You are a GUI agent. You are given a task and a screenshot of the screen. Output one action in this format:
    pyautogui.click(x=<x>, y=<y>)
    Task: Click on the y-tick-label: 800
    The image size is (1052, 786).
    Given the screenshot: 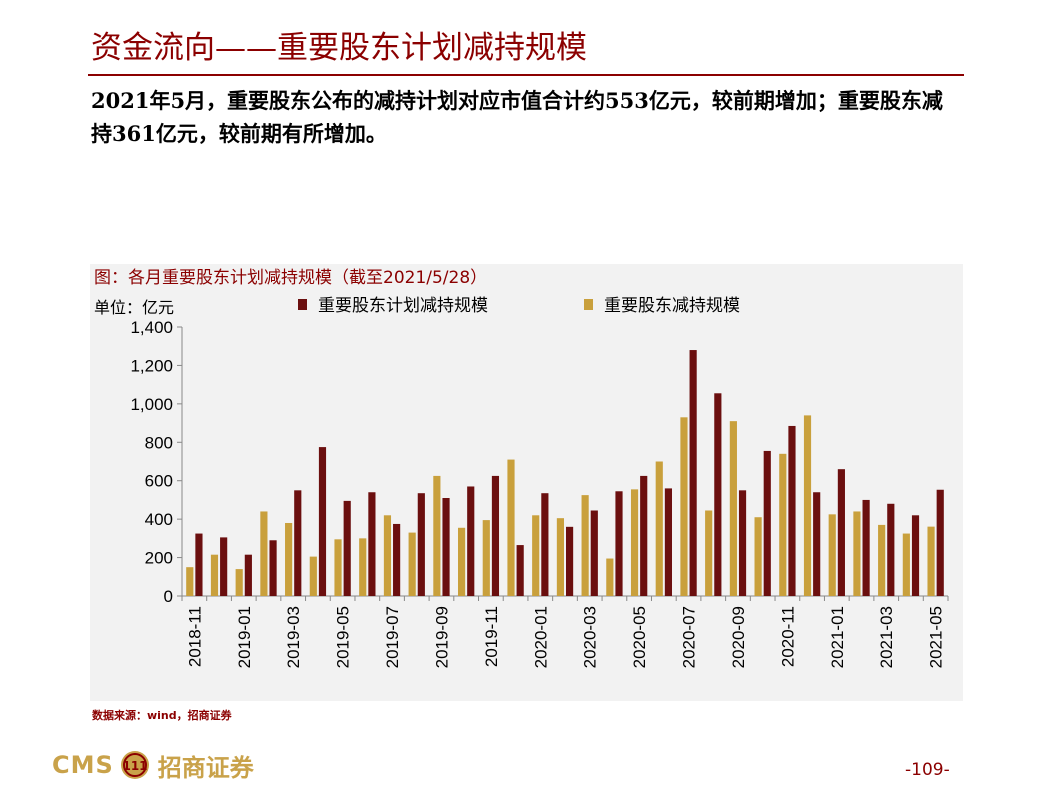 What is the action you would take?
    pyautogui.click(x=159, y=442)
    